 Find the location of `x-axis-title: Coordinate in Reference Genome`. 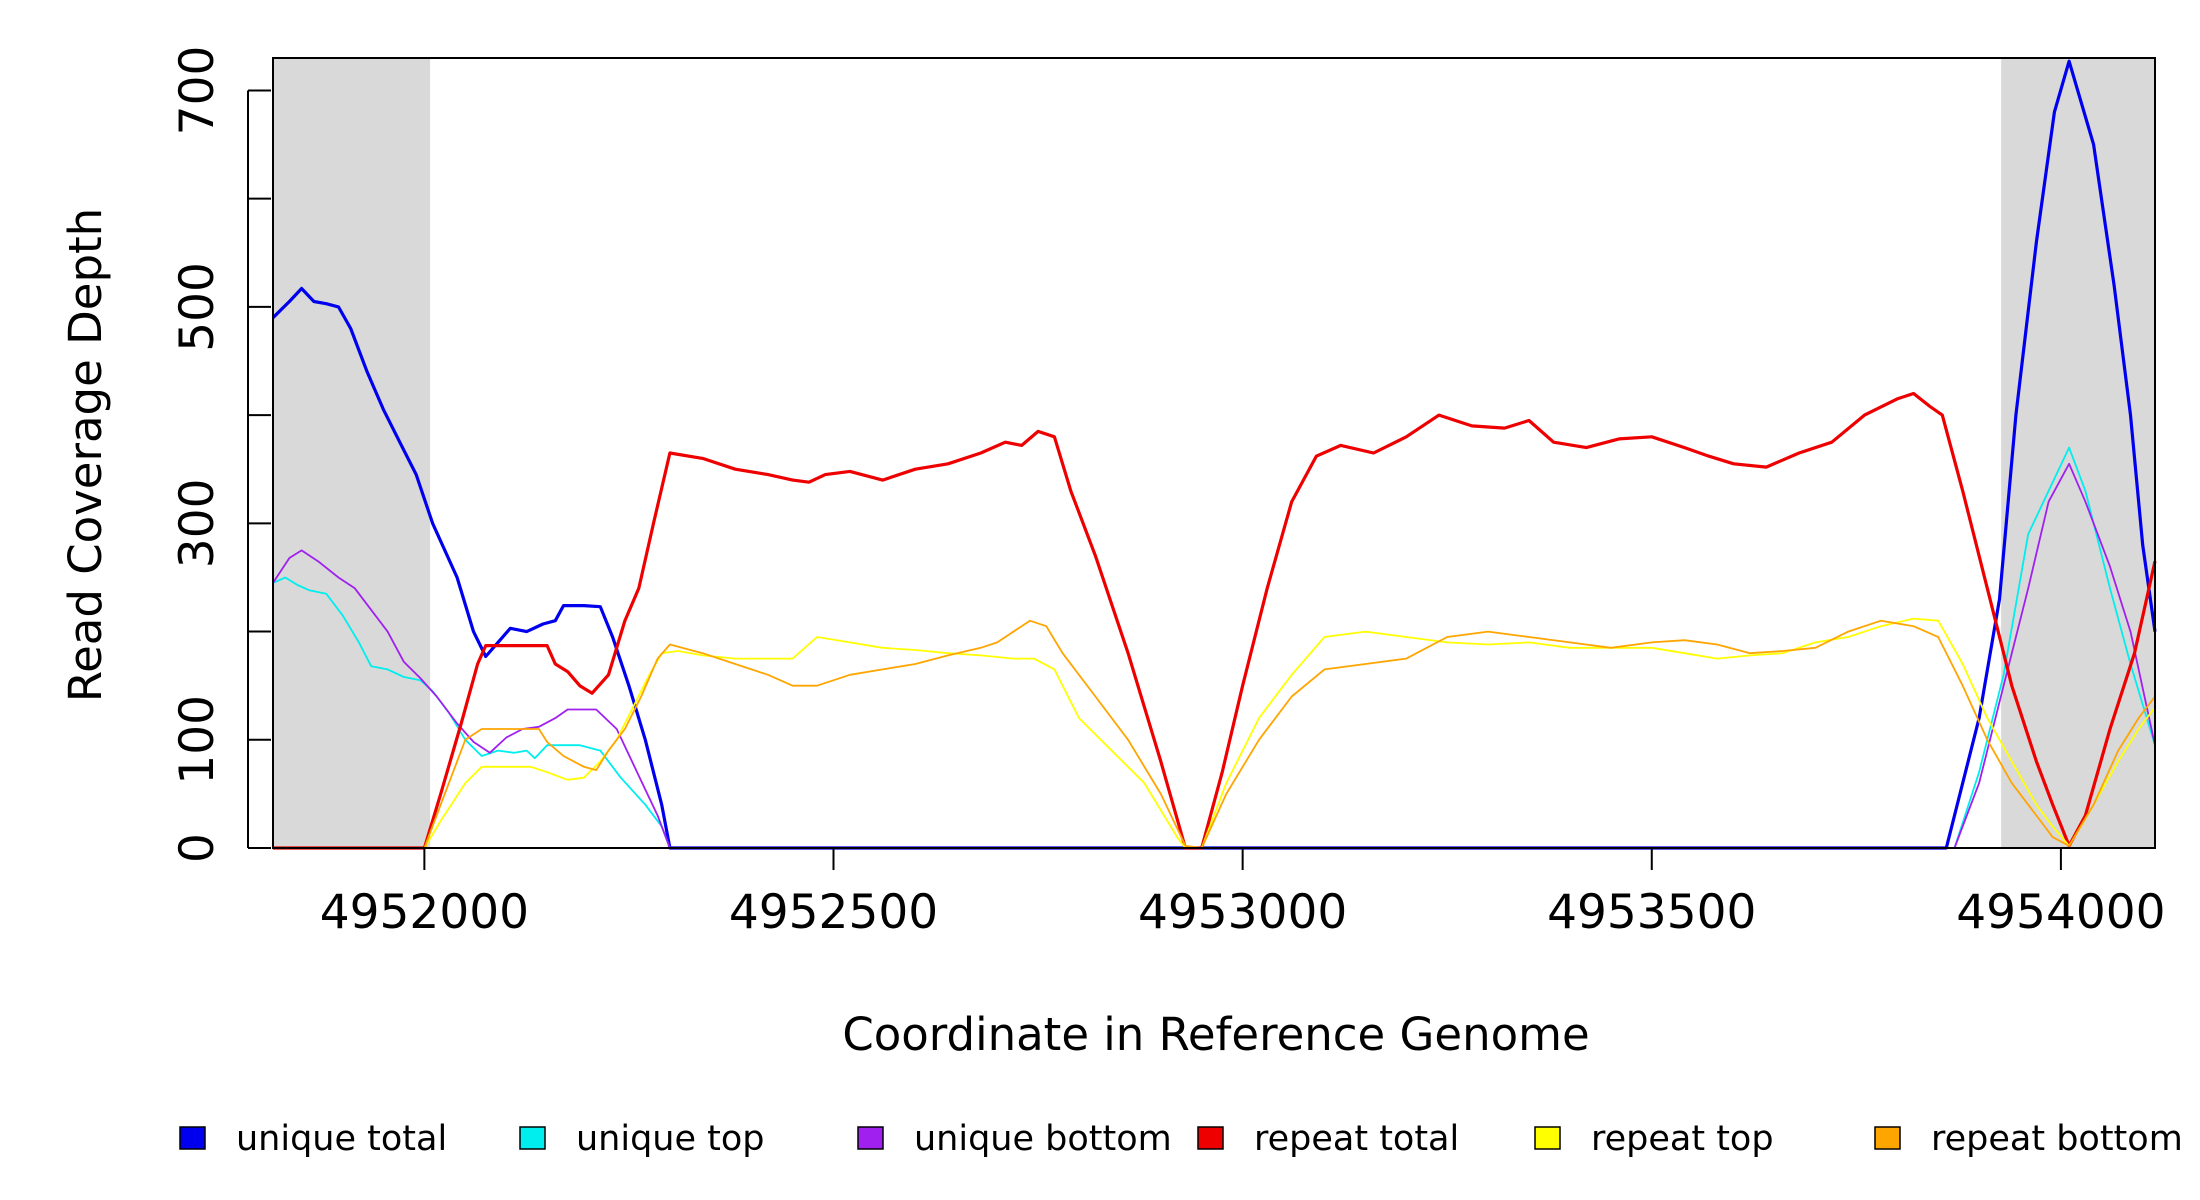

x-axis-title: Coordinate in Reference Genome is located at coordinates (1215, 1034).